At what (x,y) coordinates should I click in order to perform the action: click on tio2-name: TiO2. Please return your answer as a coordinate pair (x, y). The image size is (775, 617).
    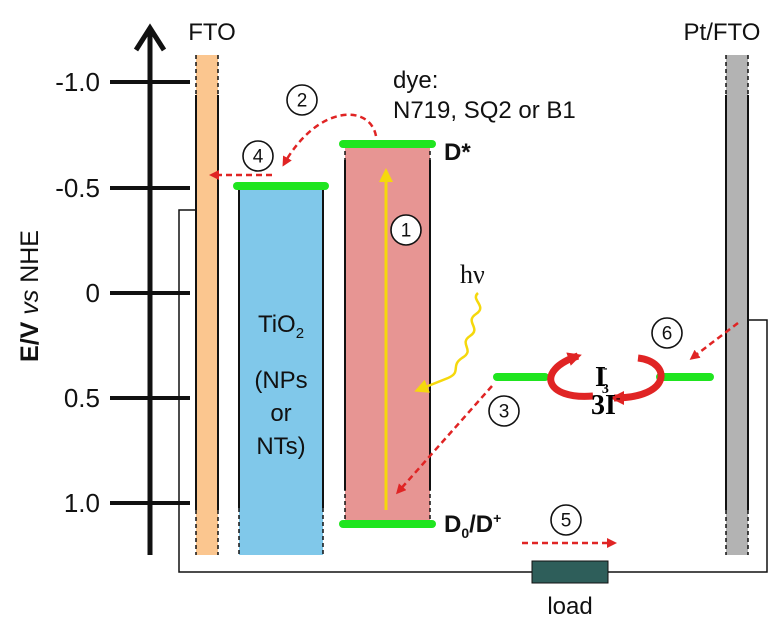
    Looking at the image, I should click on (281, 326).